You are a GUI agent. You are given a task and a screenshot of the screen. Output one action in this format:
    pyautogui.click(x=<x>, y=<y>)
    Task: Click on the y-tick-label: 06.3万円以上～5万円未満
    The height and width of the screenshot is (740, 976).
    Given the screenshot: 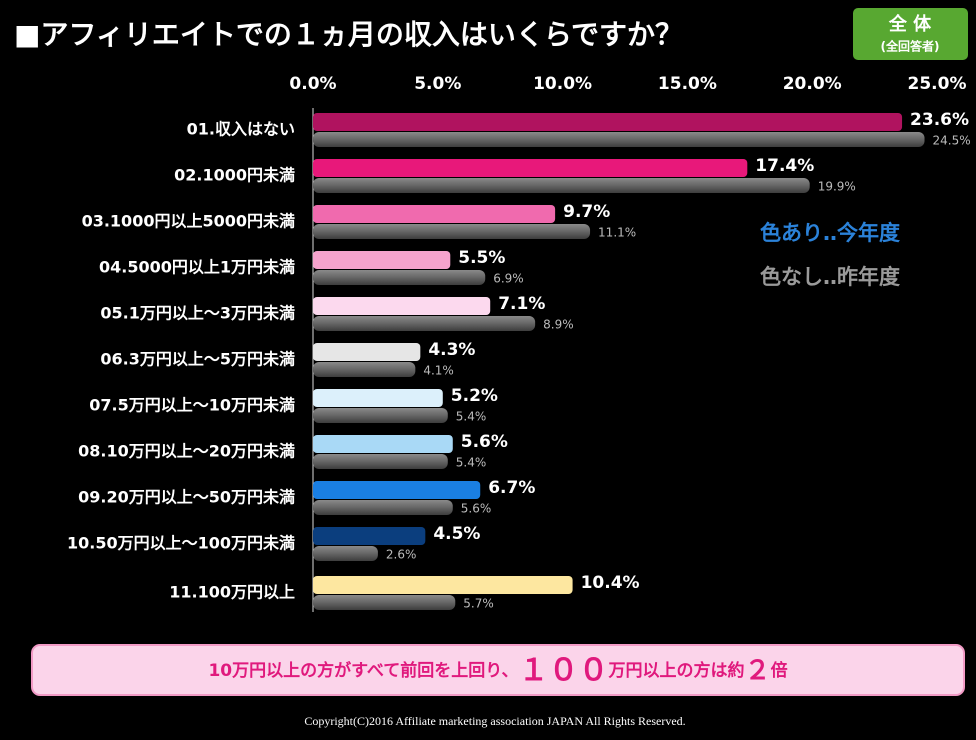 What is the action you would take?
    pyautogui.click(x=197, y=359)
    